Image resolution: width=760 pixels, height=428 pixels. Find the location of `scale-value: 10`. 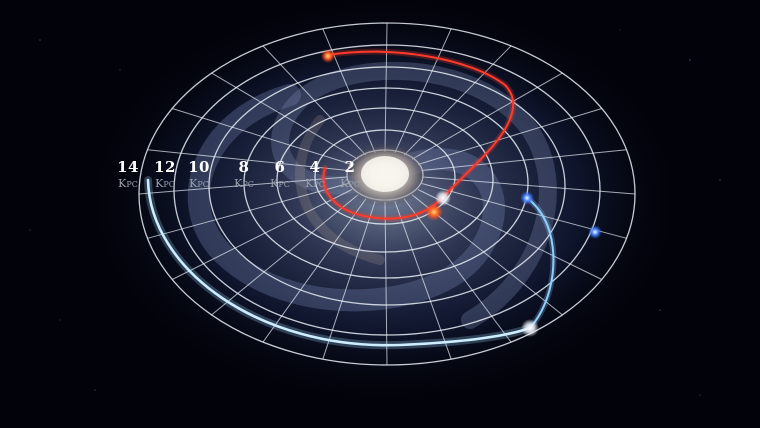

scale-value: 10 is located at coordinates (199, 167).